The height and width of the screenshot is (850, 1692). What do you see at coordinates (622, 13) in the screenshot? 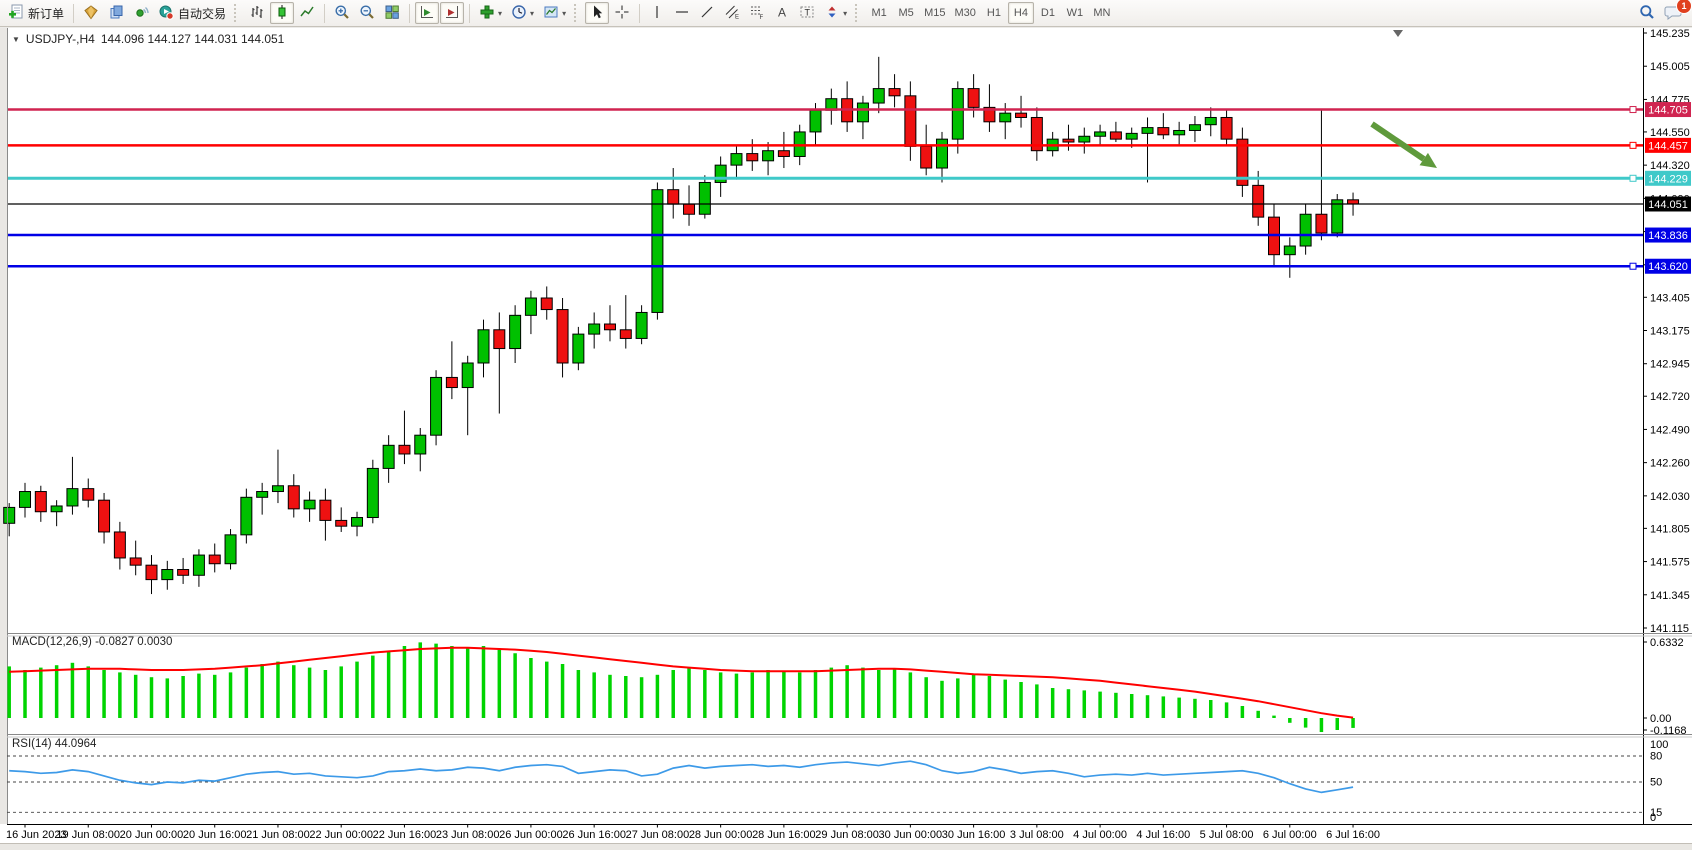
I see `crosshair-tool-button` at bounding box center [622, 13].